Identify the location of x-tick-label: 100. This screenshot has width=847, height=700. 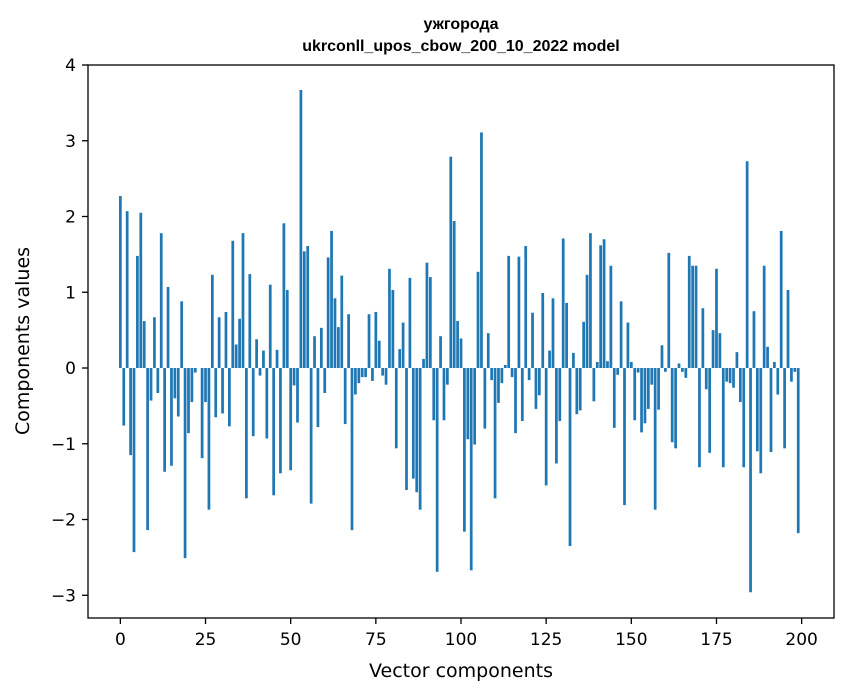
(461, 640).